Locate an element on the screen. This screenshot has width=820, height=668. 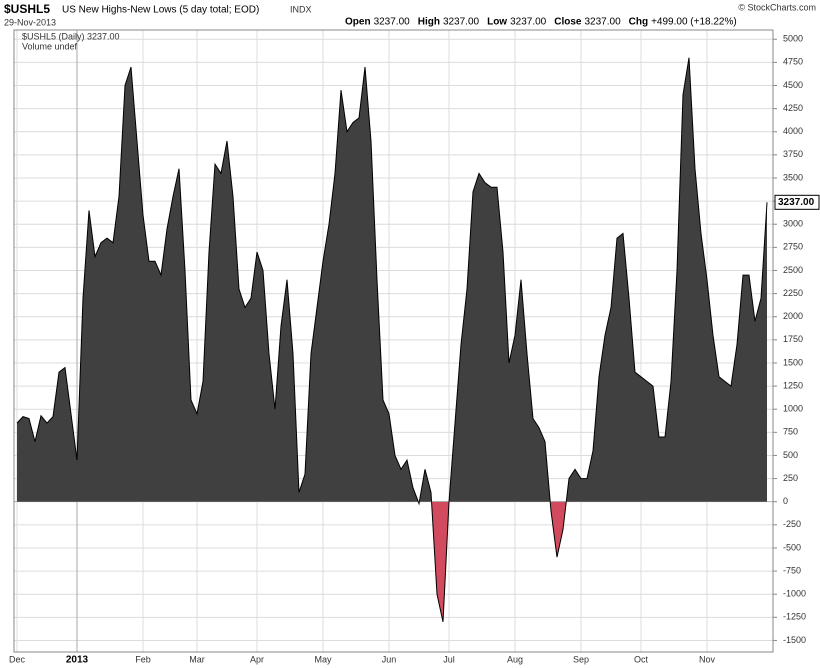
x-tick-label: Apr is located at coordinates (257, 659).